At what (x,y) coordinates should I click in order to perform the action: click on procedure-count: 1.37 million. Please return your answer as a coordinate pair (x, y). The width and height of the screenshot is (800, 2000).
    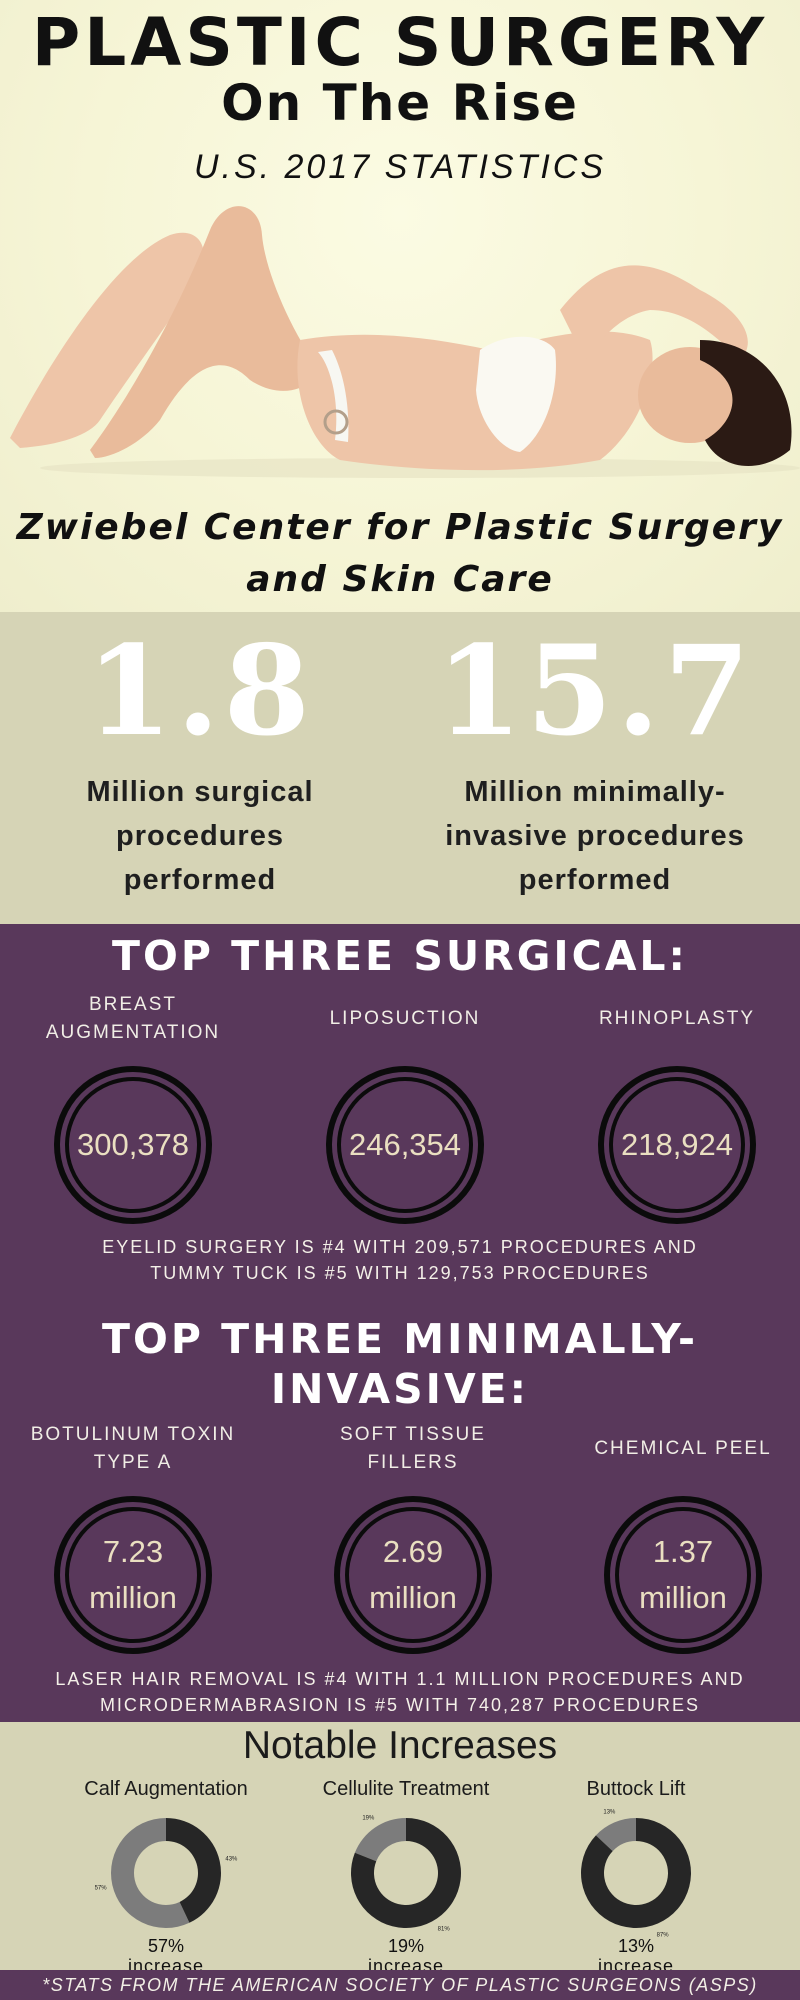
    Looking at the image, I should click on (683, 1575).